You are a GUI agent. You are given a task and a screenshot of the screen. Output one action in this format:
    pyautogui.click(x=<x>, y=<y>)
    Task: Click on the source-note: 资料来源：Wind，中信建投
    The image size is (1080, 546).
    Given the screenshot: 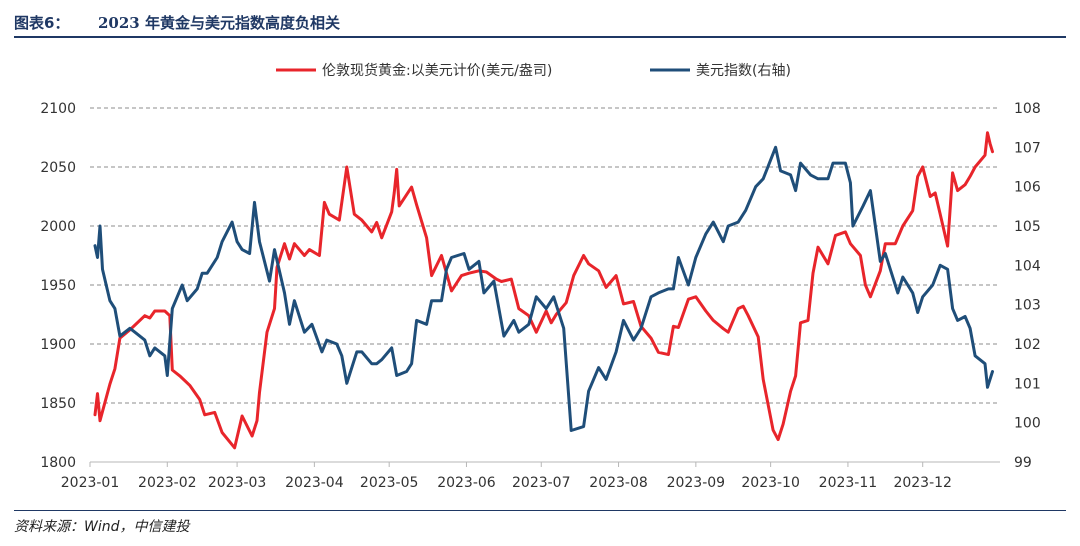 What is the action you would take?
    pyautogui.click(x=102, y=527)
    